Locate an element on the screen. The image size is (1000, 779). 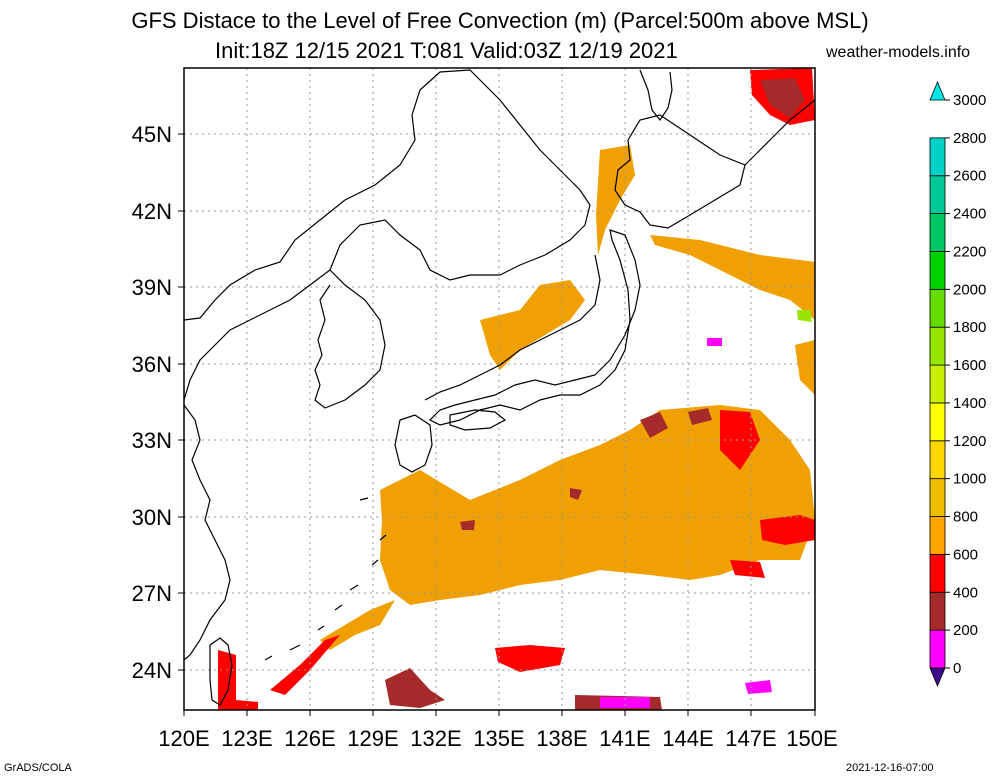
lfc-region-orange-south is located at coordinates (597, 505).